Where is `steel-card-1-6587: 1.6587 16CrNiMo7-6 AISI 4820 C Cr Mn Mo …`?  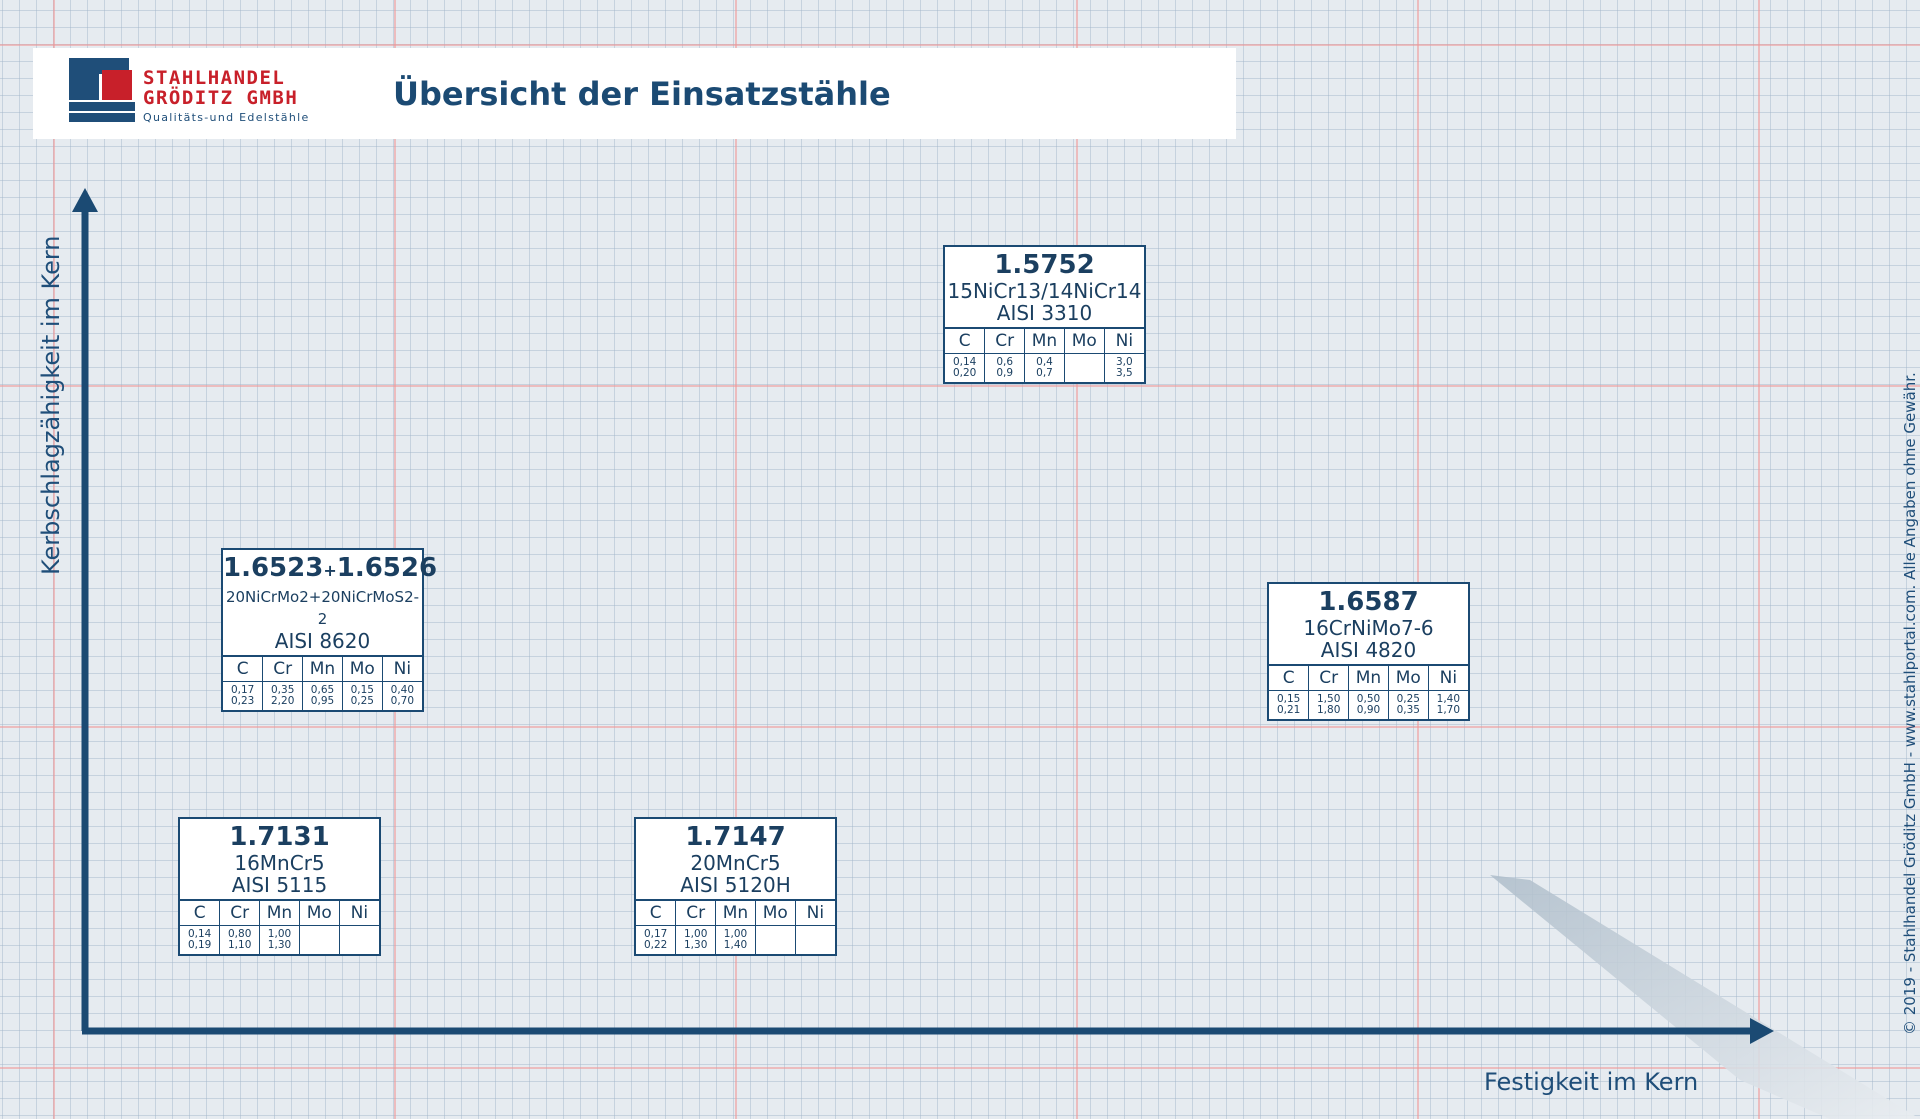 steel-card-1-6587: 1.6587 16CrNiMo7-6 AISI 4820 C Cr Mn Mo … is located at coordinates (1368, 651).